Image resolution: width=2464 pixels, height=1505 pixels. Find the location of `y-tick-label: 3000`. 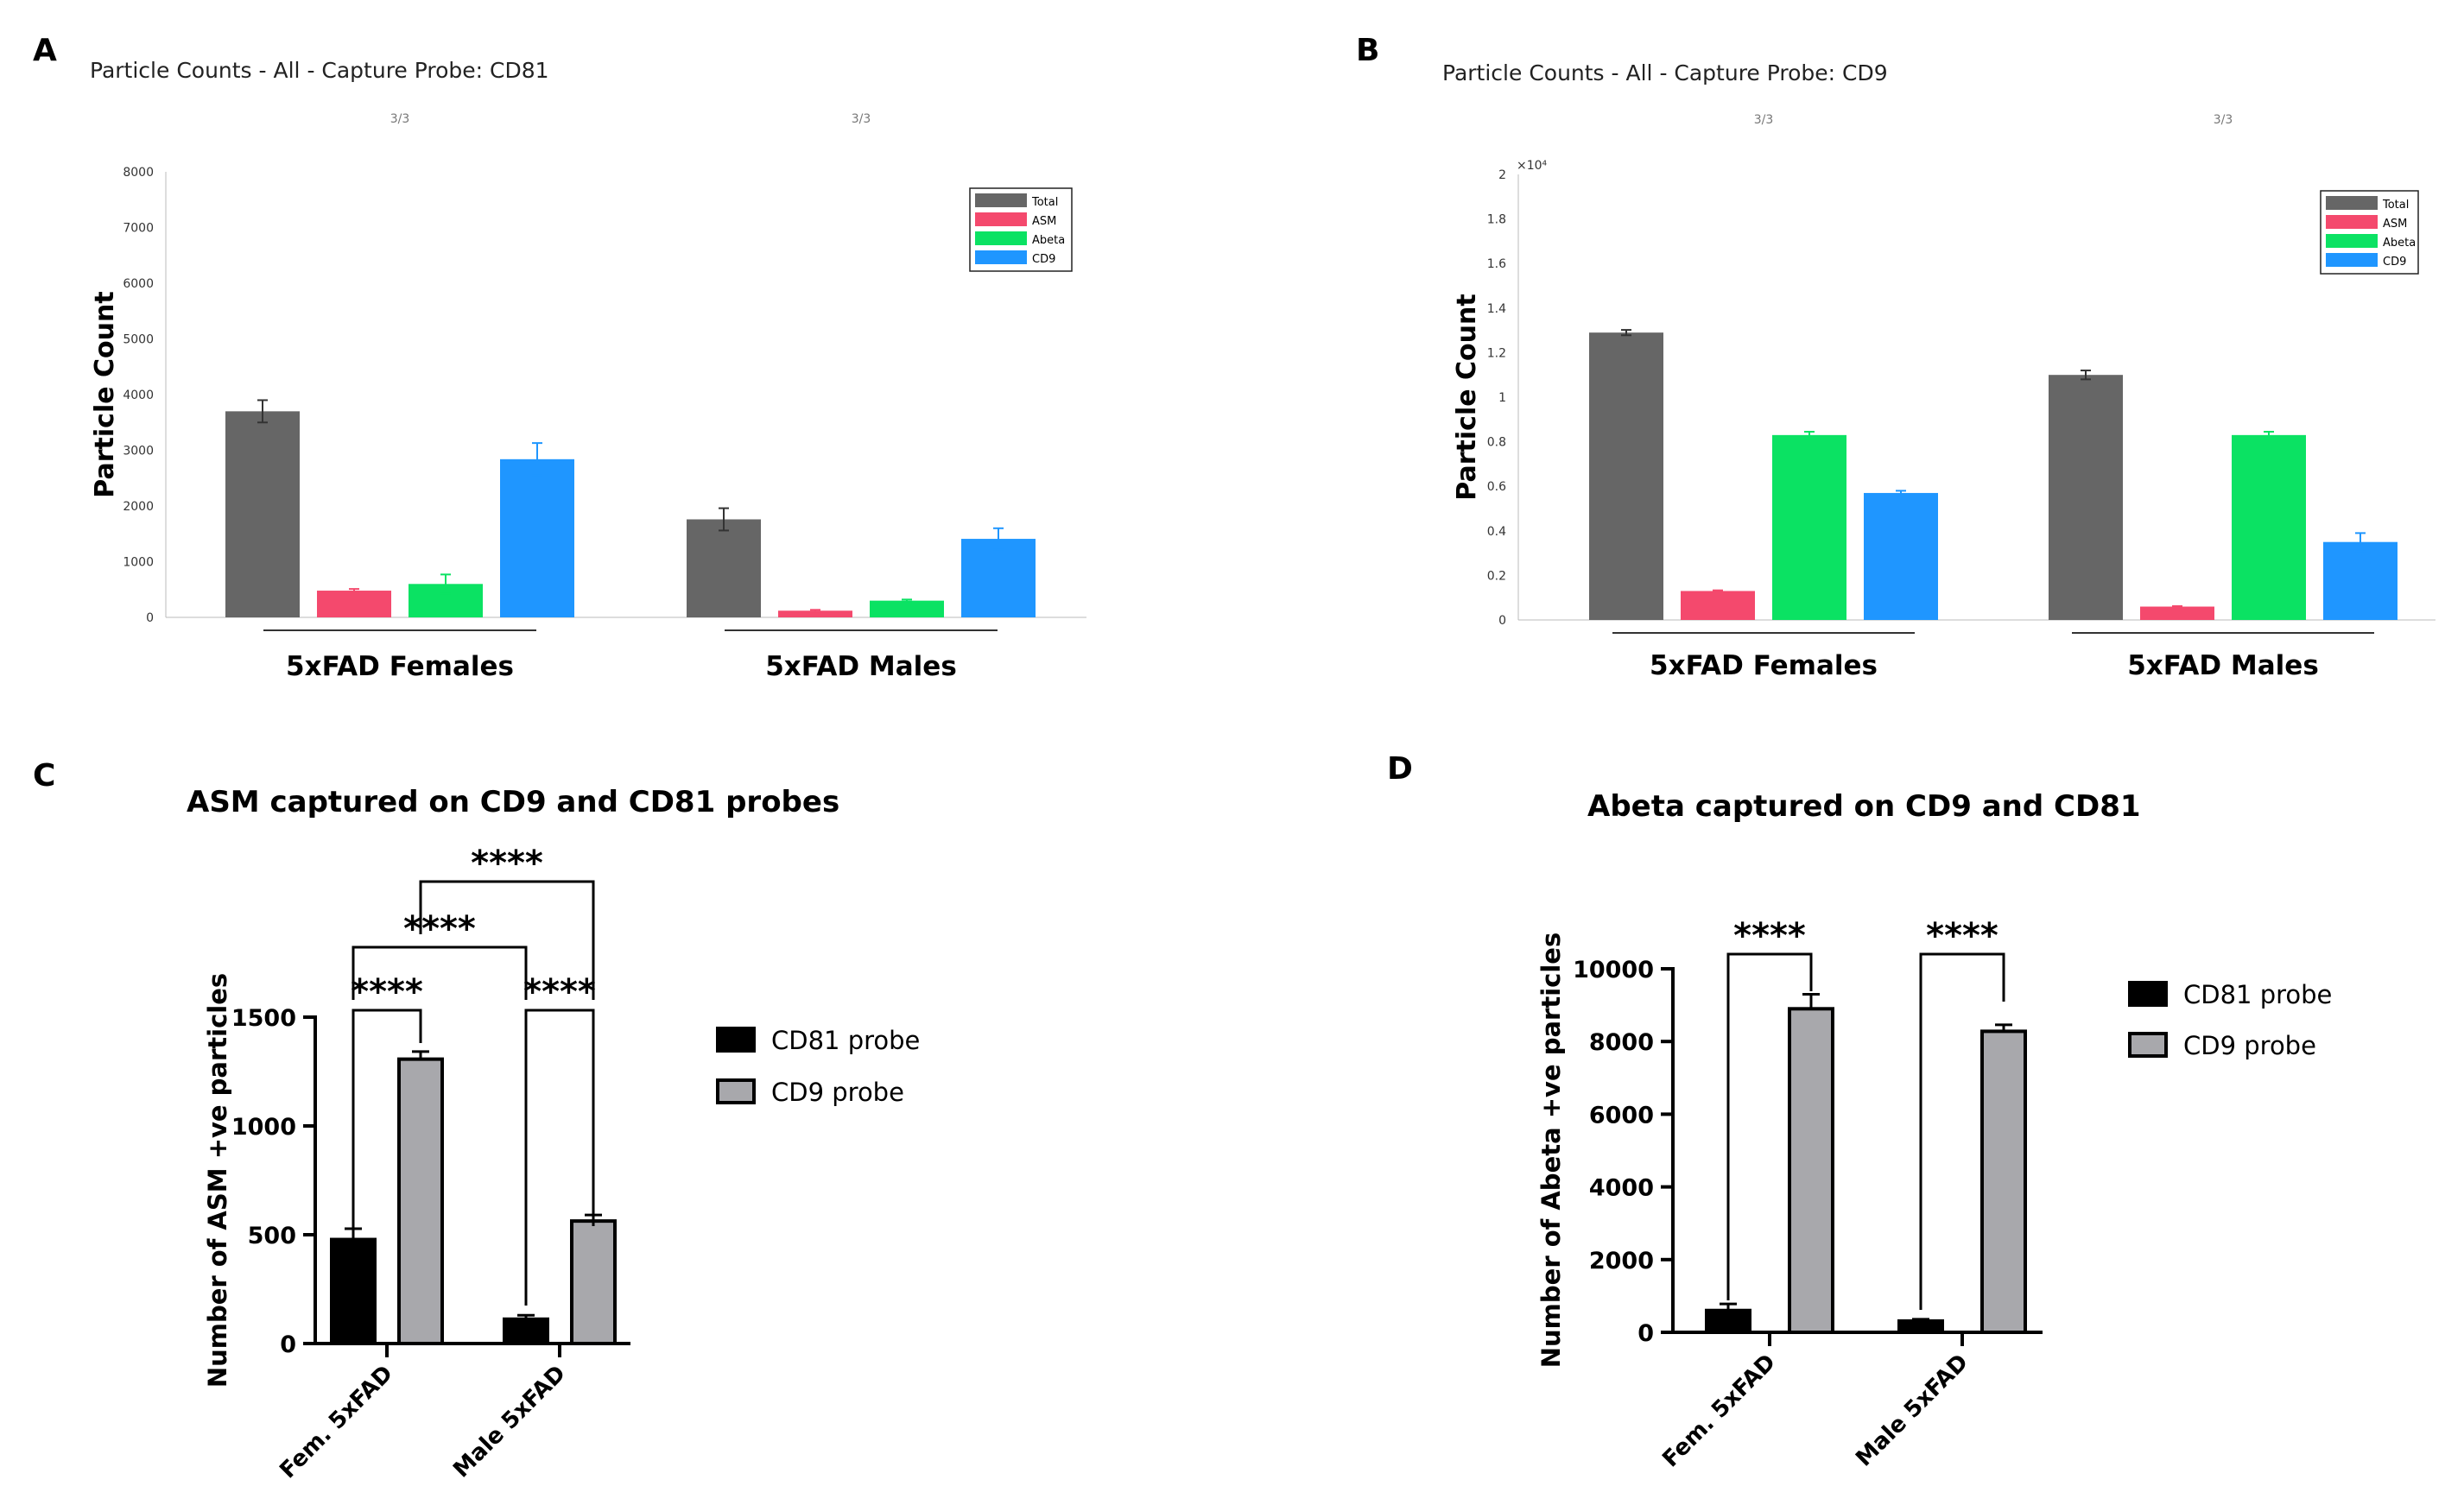

y-tick-label: 3000 is located at coordinates (138, 451).